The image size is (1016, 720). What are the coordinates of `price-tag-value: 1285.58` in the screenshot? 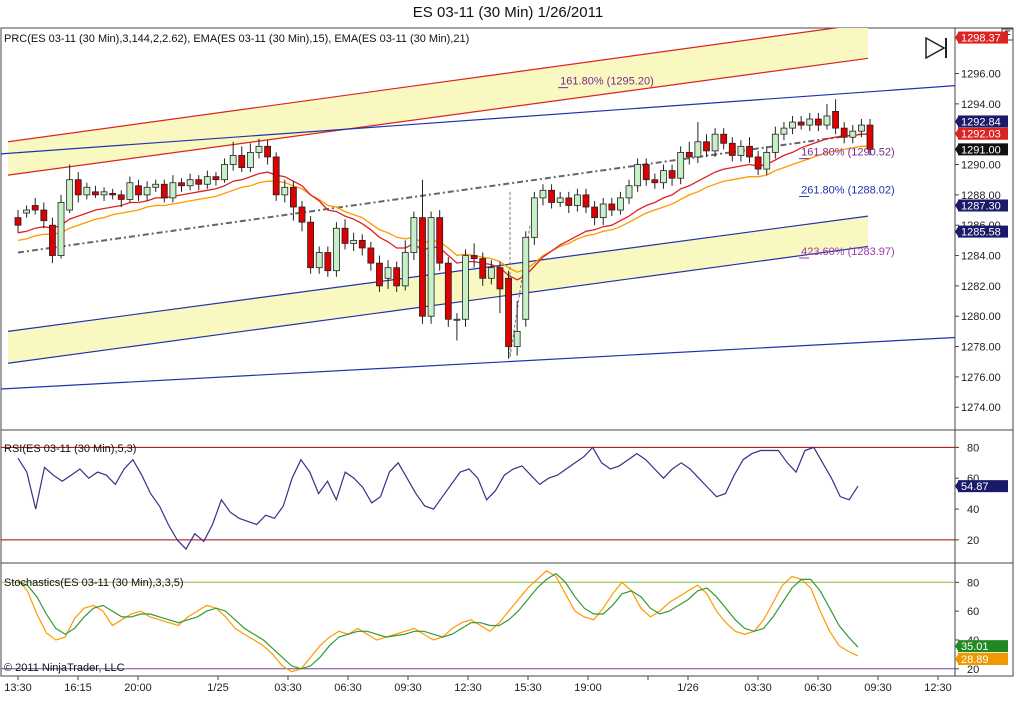 It's located at (981, 233).